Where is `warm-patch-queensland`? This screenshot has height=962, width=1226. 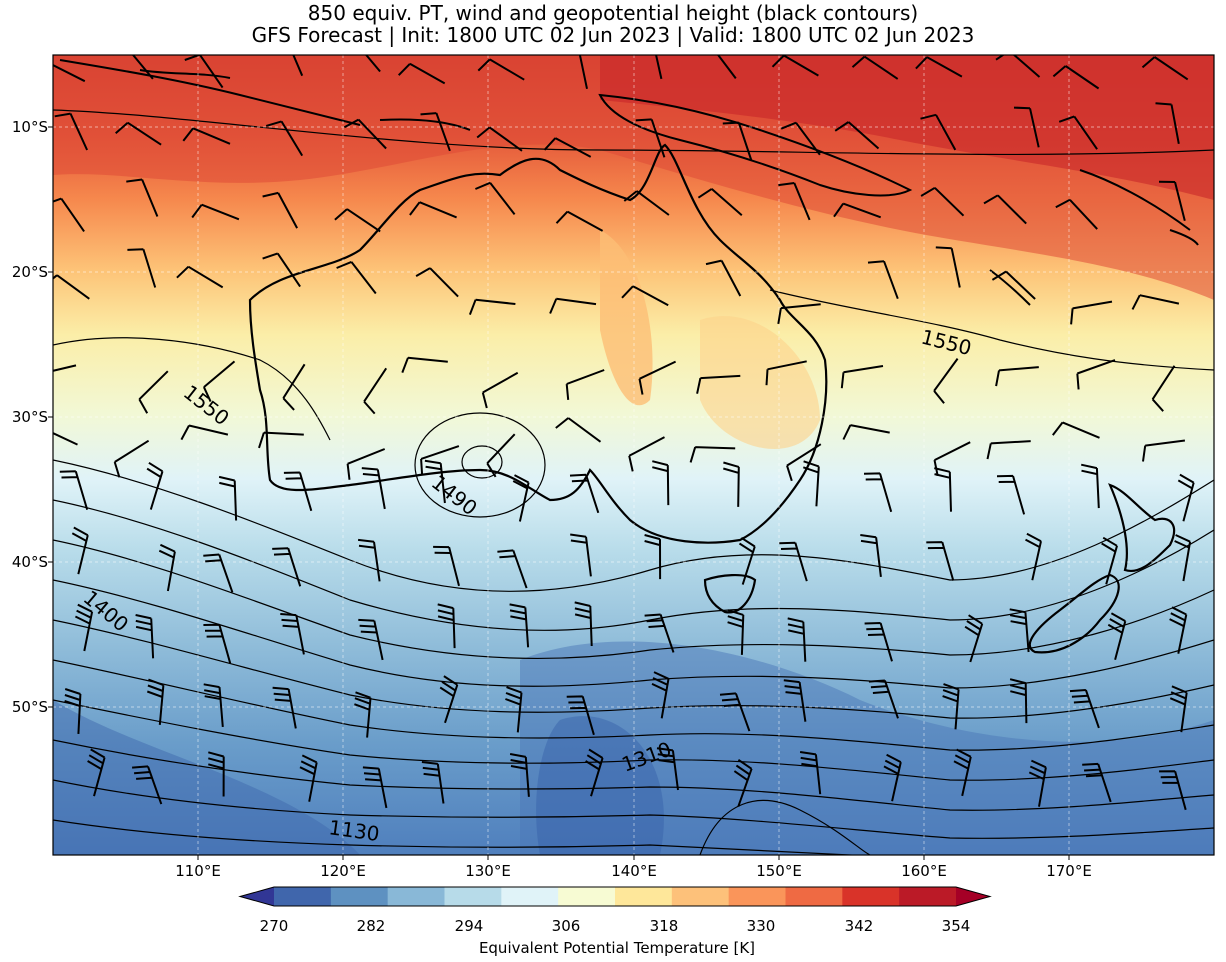 warm-patch-queensland is located at coordinates (760, 382).